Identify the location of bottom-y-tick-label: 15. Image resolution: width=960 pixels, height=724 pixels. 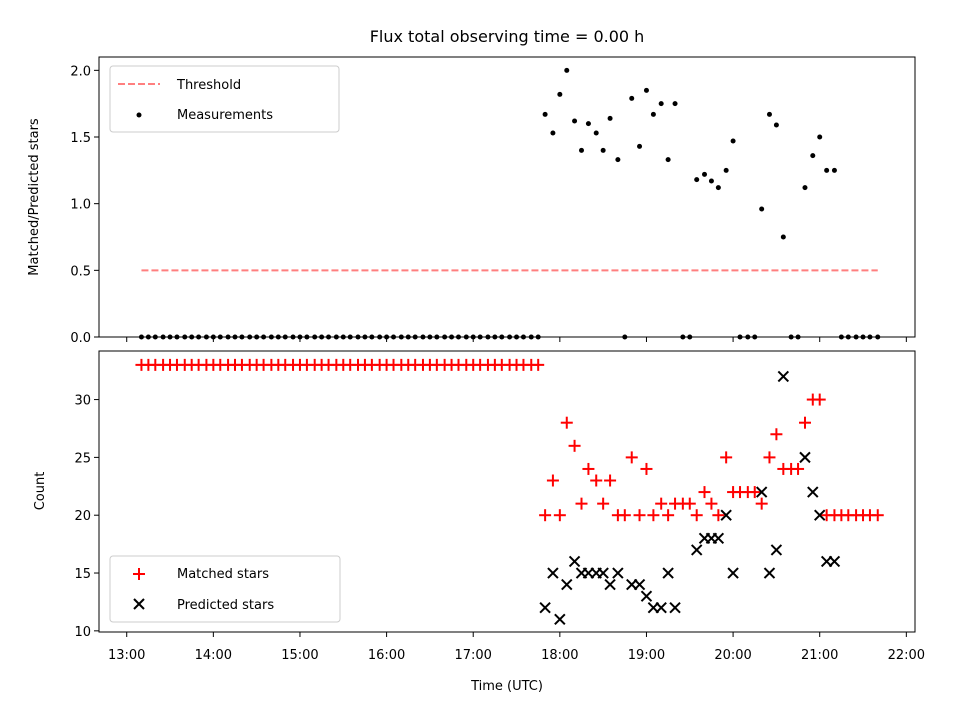
(82, 574).